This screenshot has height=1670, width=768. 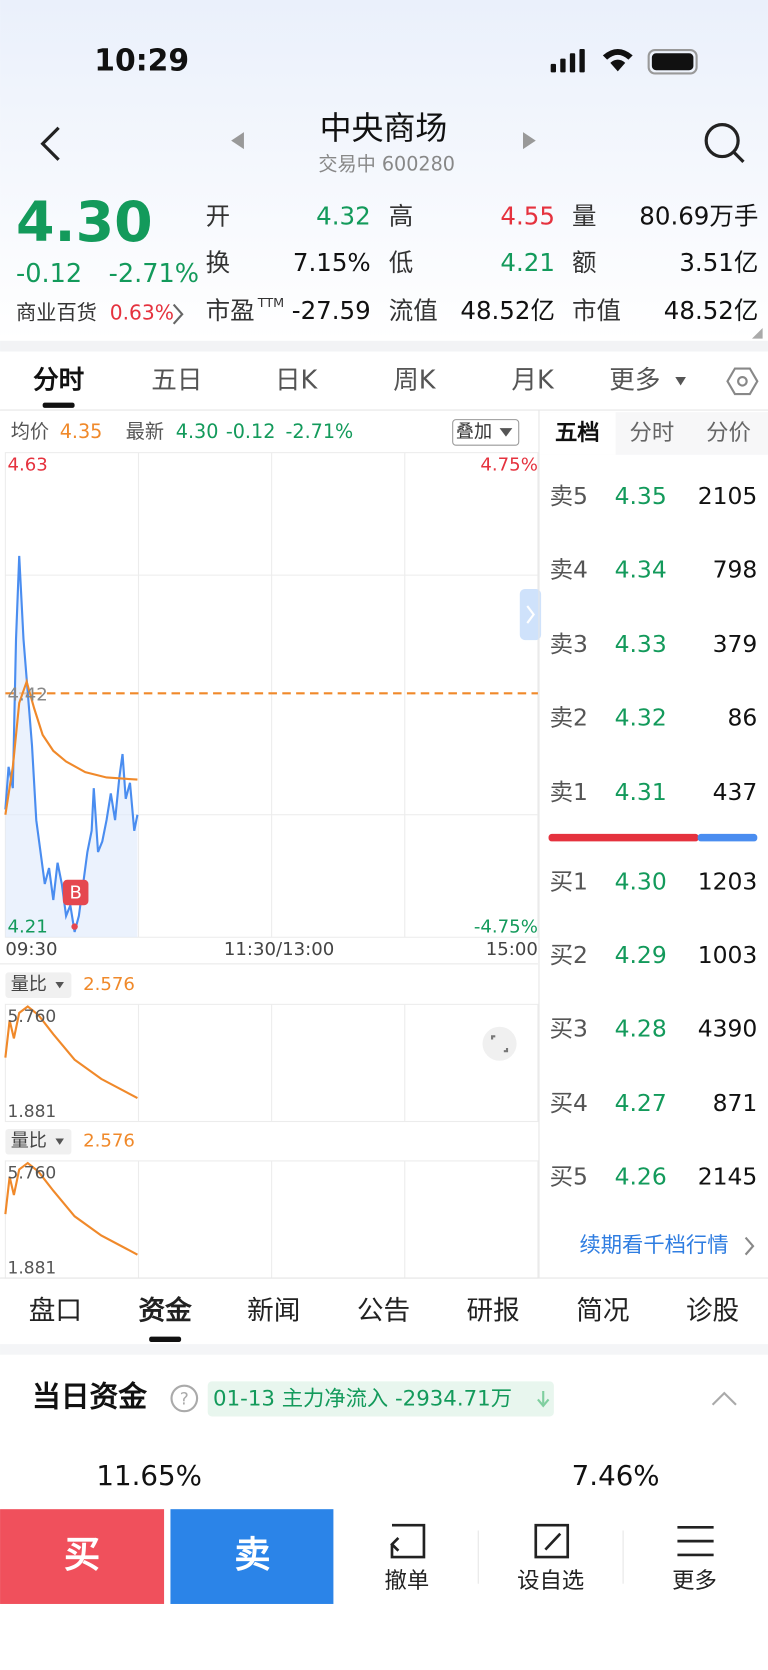 I want to click on price: 4.30, so click(x=84, y=223).